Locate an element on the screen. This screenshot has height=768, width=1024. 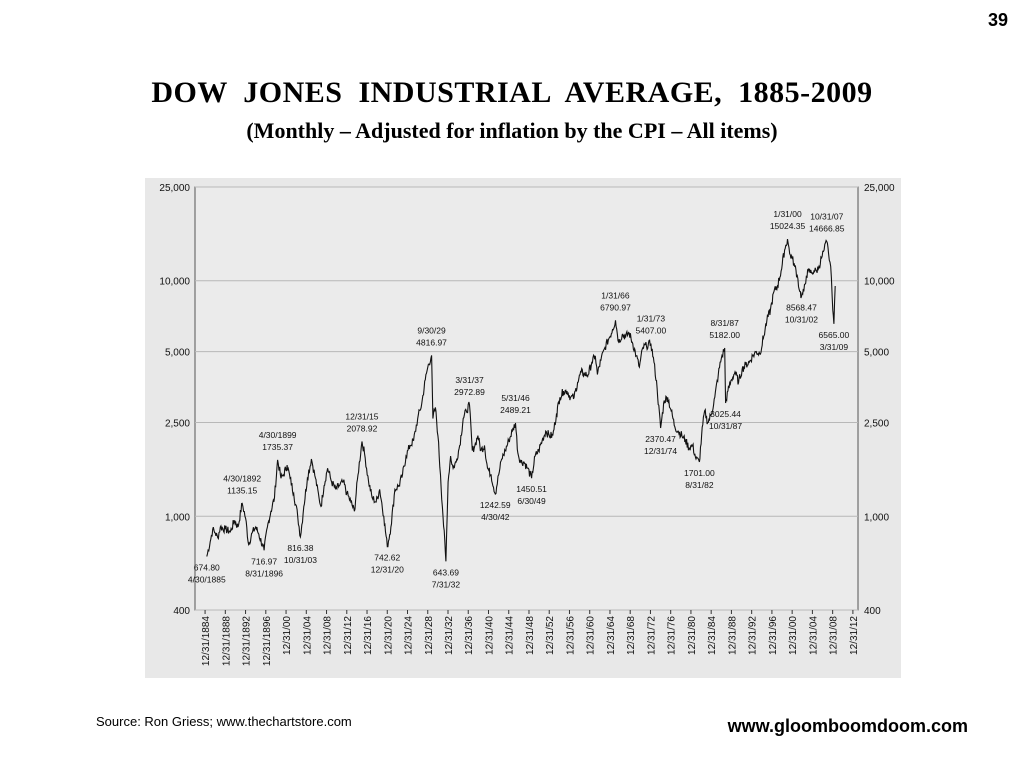
annotation-label: 7/31/32 is located at coordinates (446, 584).